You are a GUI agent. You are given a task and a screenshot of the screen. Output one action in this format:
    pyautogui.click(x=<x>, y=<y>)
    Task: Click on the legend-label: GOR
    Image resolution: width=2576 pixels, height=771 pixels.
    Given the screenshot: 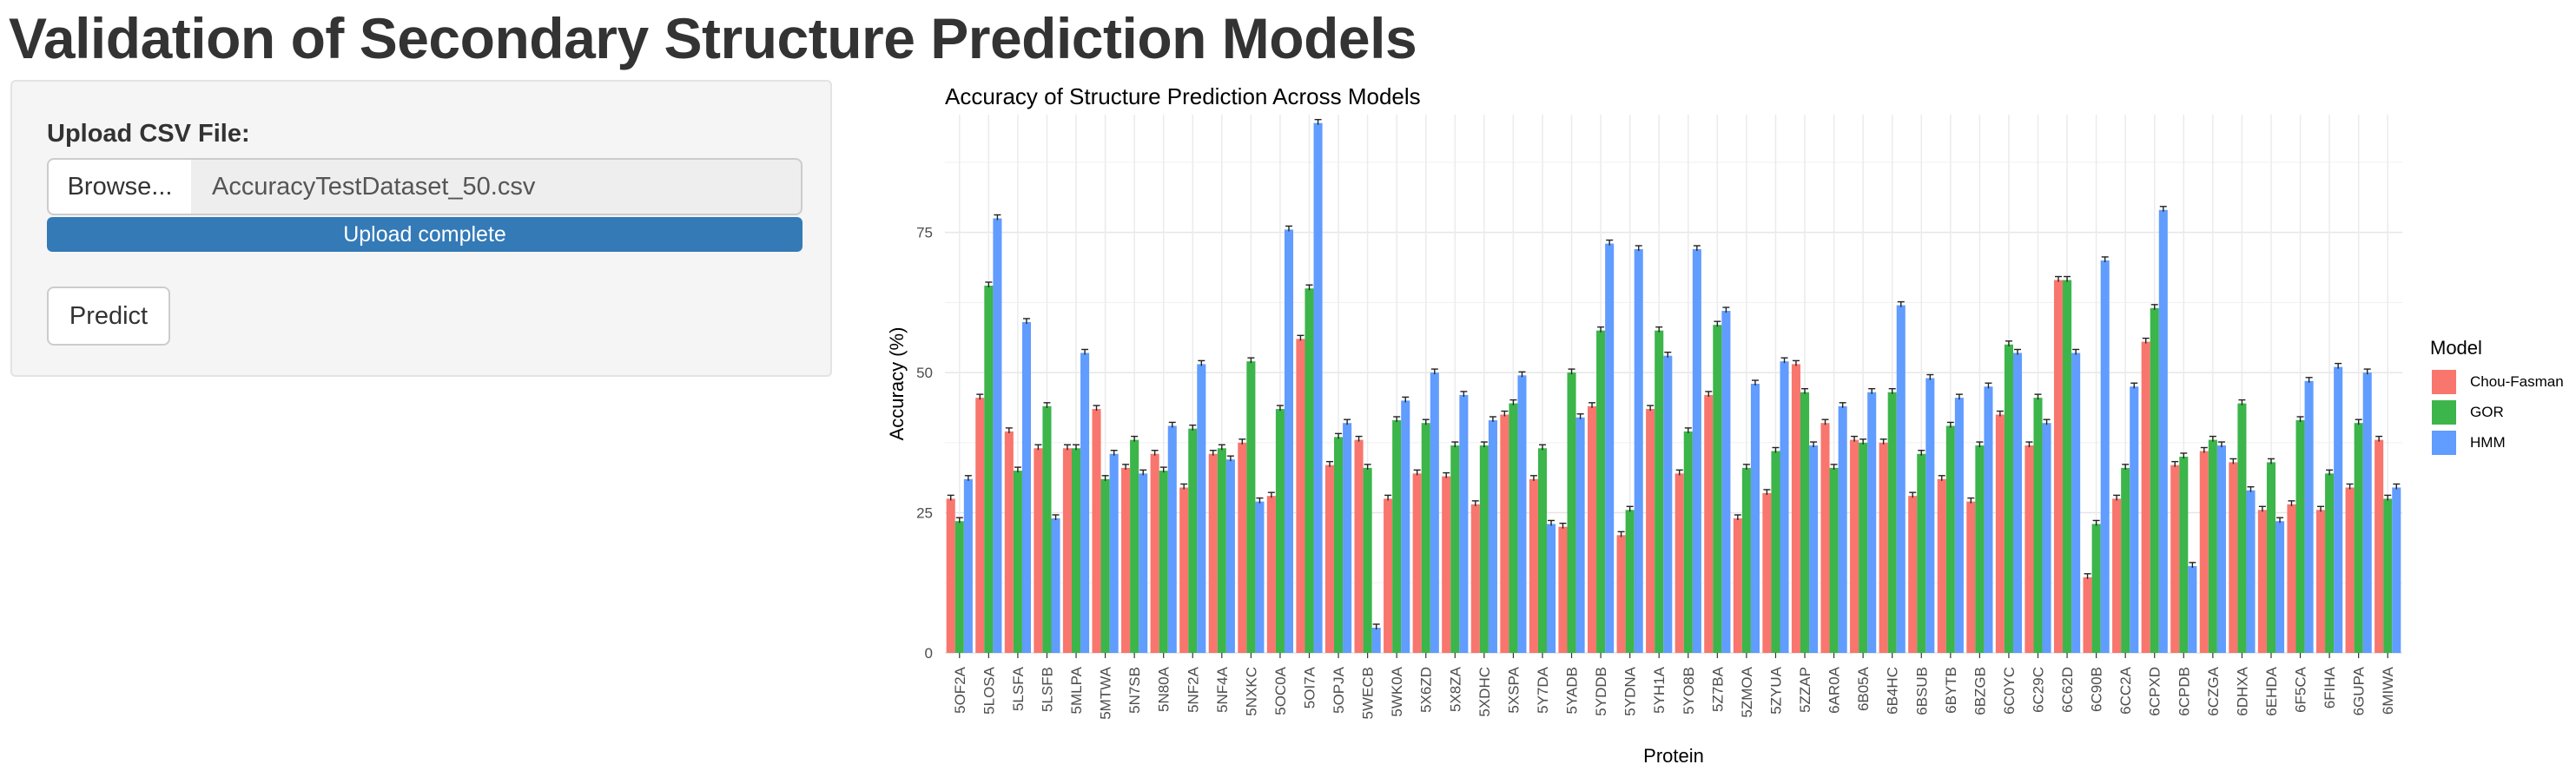 What is the action you would take?
    pyautogui.click(x=2487, y=412)
    